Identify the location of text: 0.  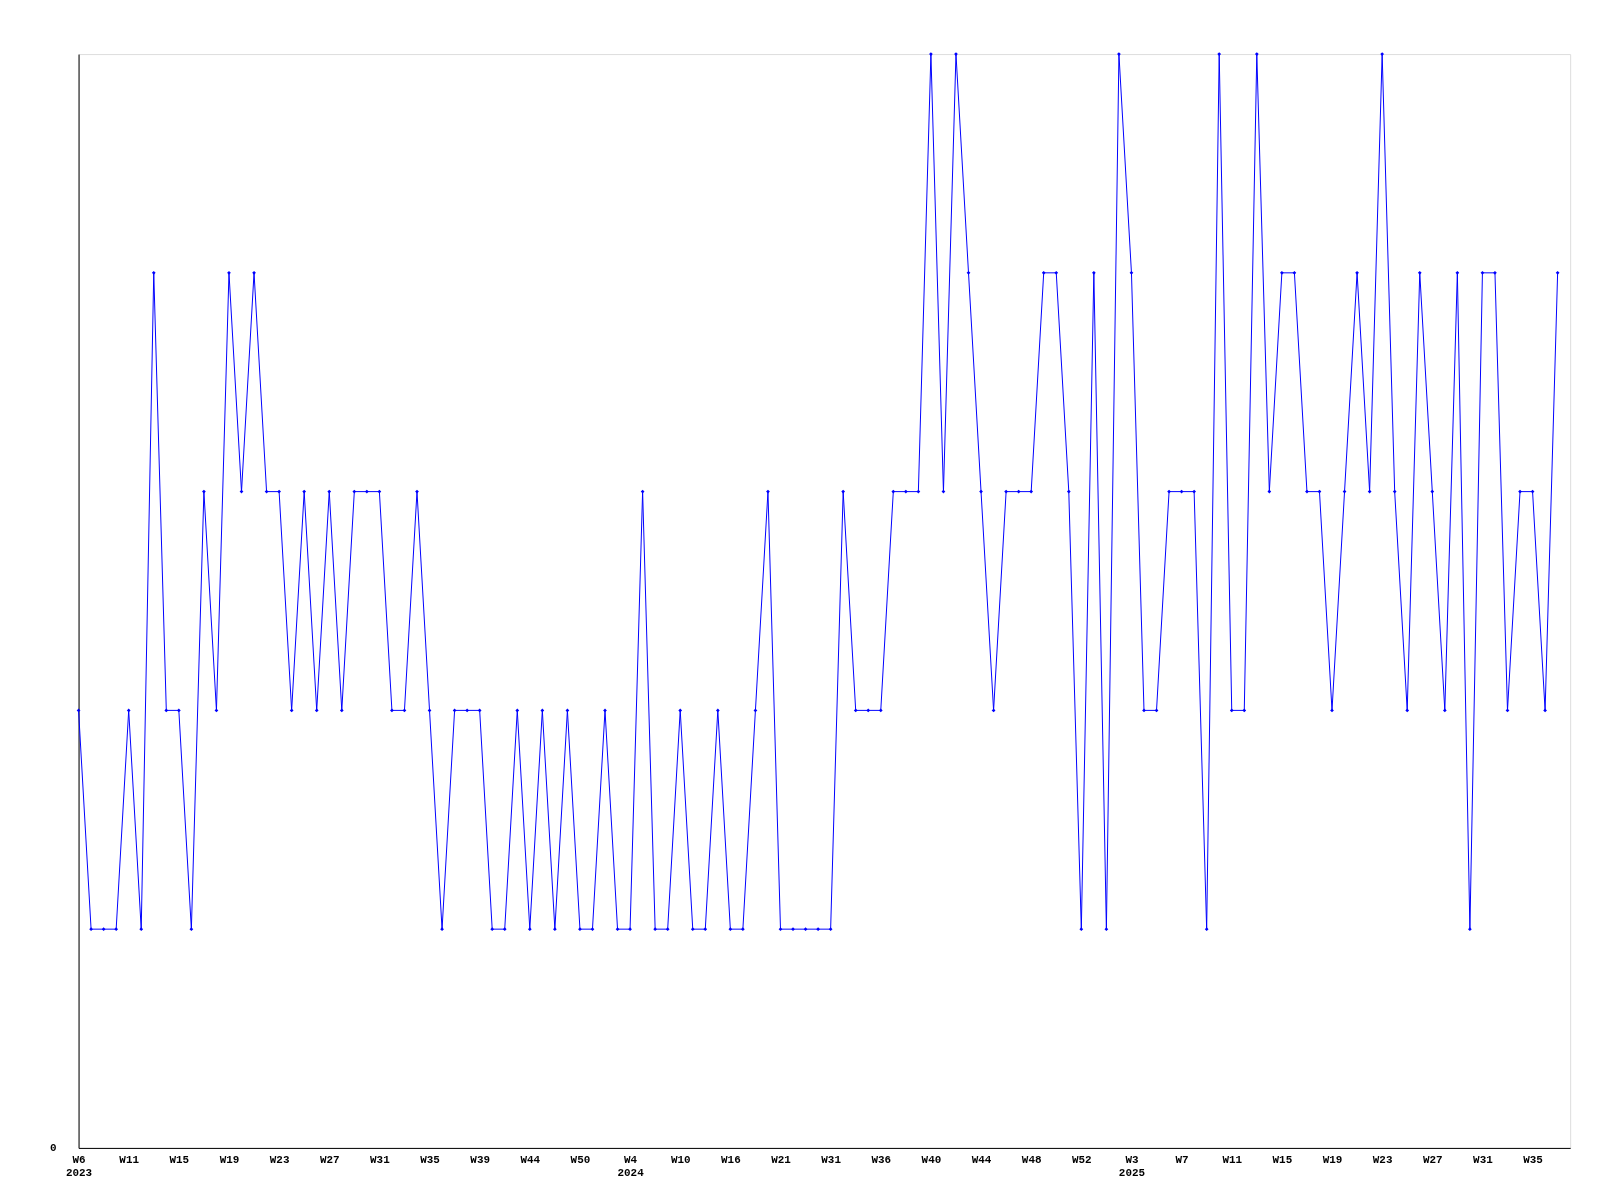
(53, 1147).